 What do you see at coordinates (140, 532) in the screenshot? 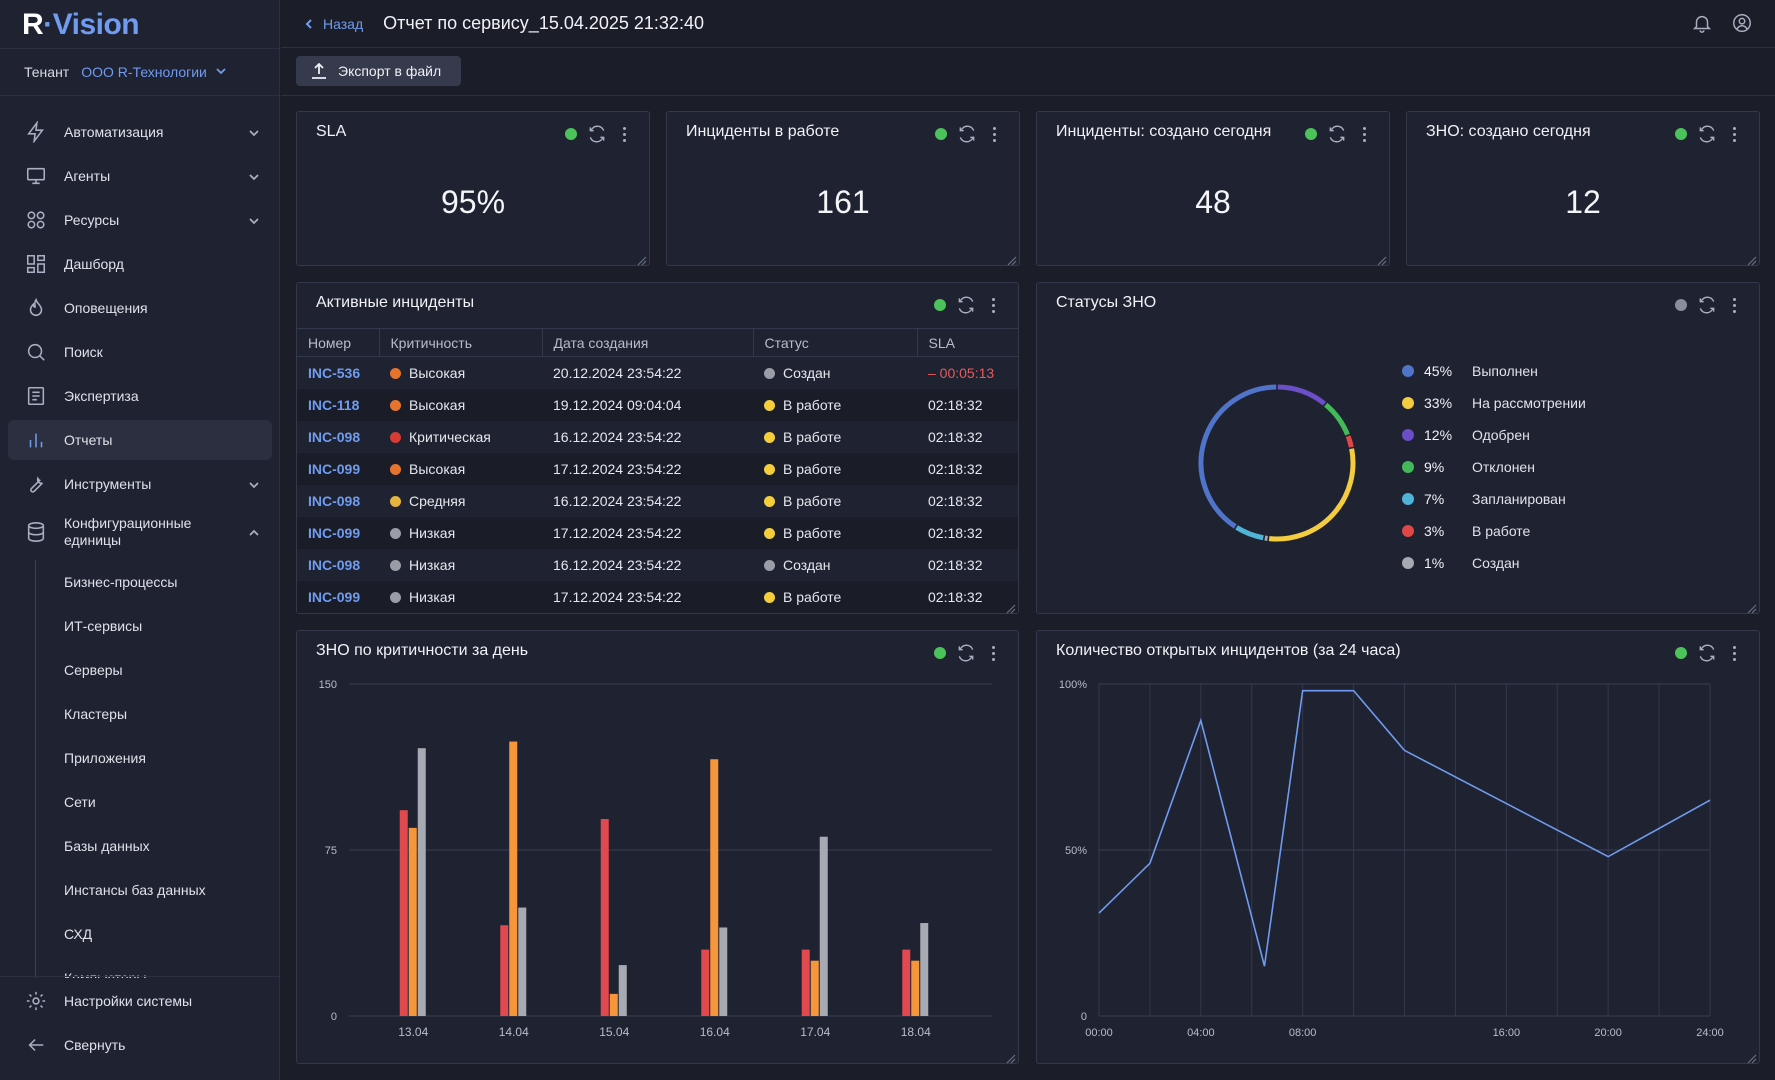
I see `sidebar-item-config-items: Конфигурационные единицы` at bounding box center [140, 532].